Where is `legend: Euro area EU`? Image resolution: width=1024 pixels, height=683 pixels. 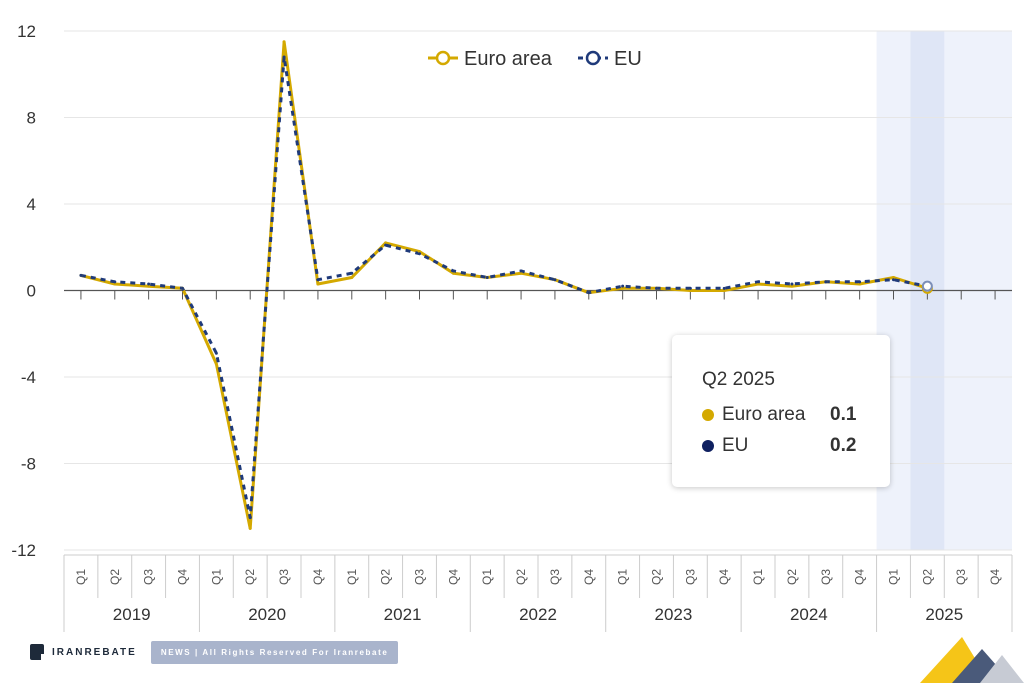
legend: Euro area EU is located at coordinates (535, 59).